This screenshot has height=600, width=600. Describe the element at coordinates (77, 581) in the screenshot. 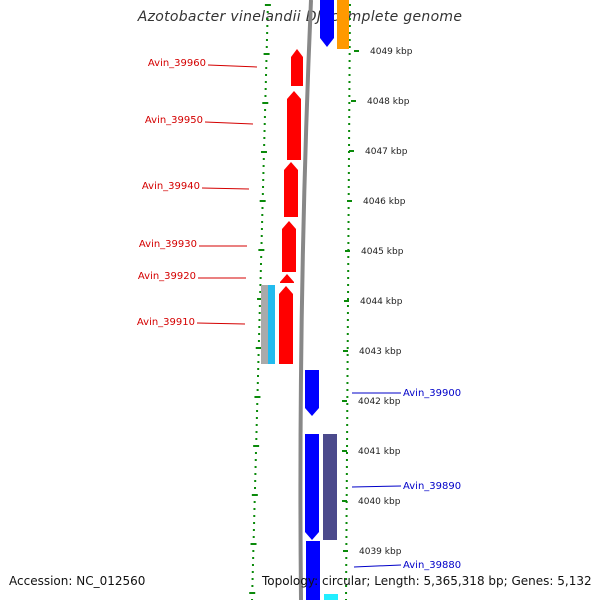

I see `accession-text: Accession: NC_012560` at that location.